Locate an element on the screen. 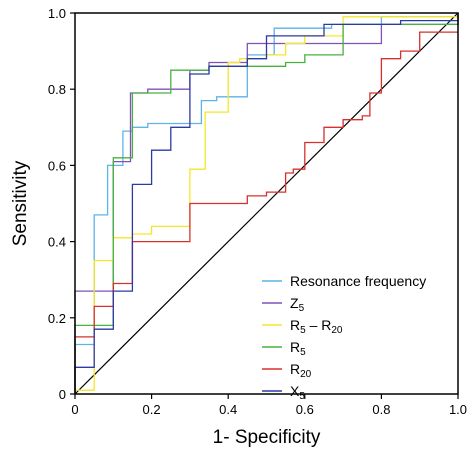  legend-label: X5 is located at coordinates (297, 392).